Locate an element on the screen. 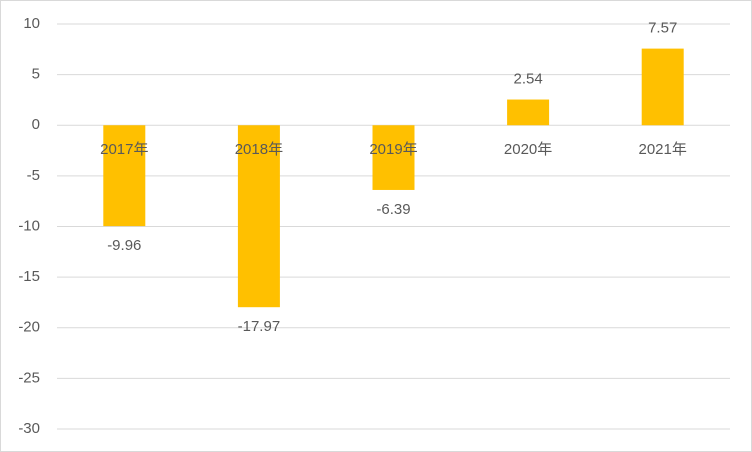 The image size is (752, 452). x-tick-label: 2018年 is located at coordinates (259, 149).